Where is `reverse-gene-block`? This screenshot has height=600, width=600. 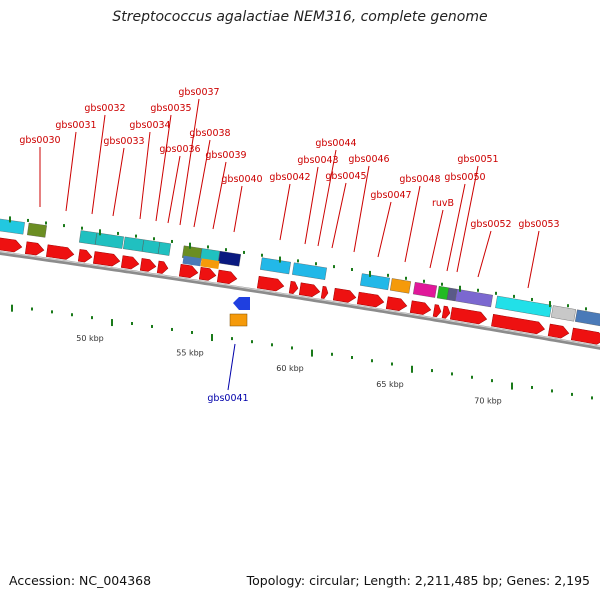
reverse-gene-block is located at coordinates (238, 320).